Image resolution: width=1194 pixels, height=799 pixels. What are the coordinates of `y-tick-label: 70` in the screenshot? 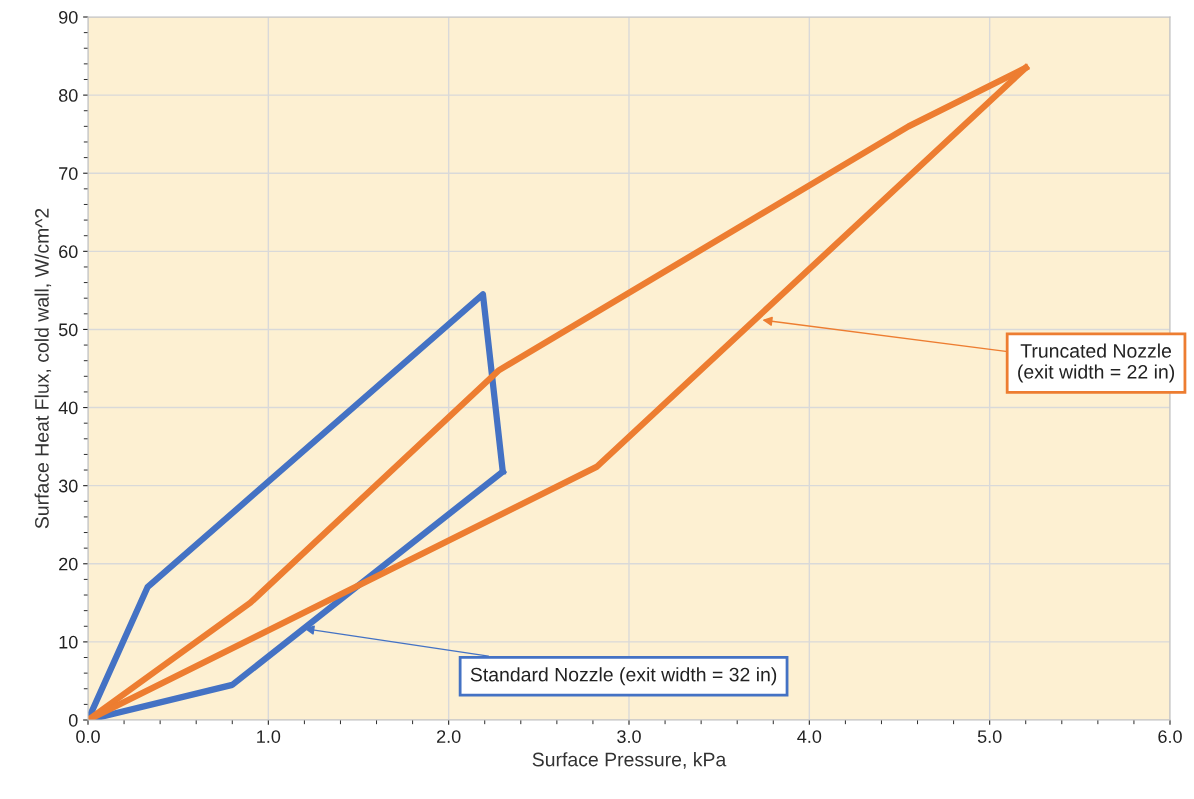 It's located at (68, 173).